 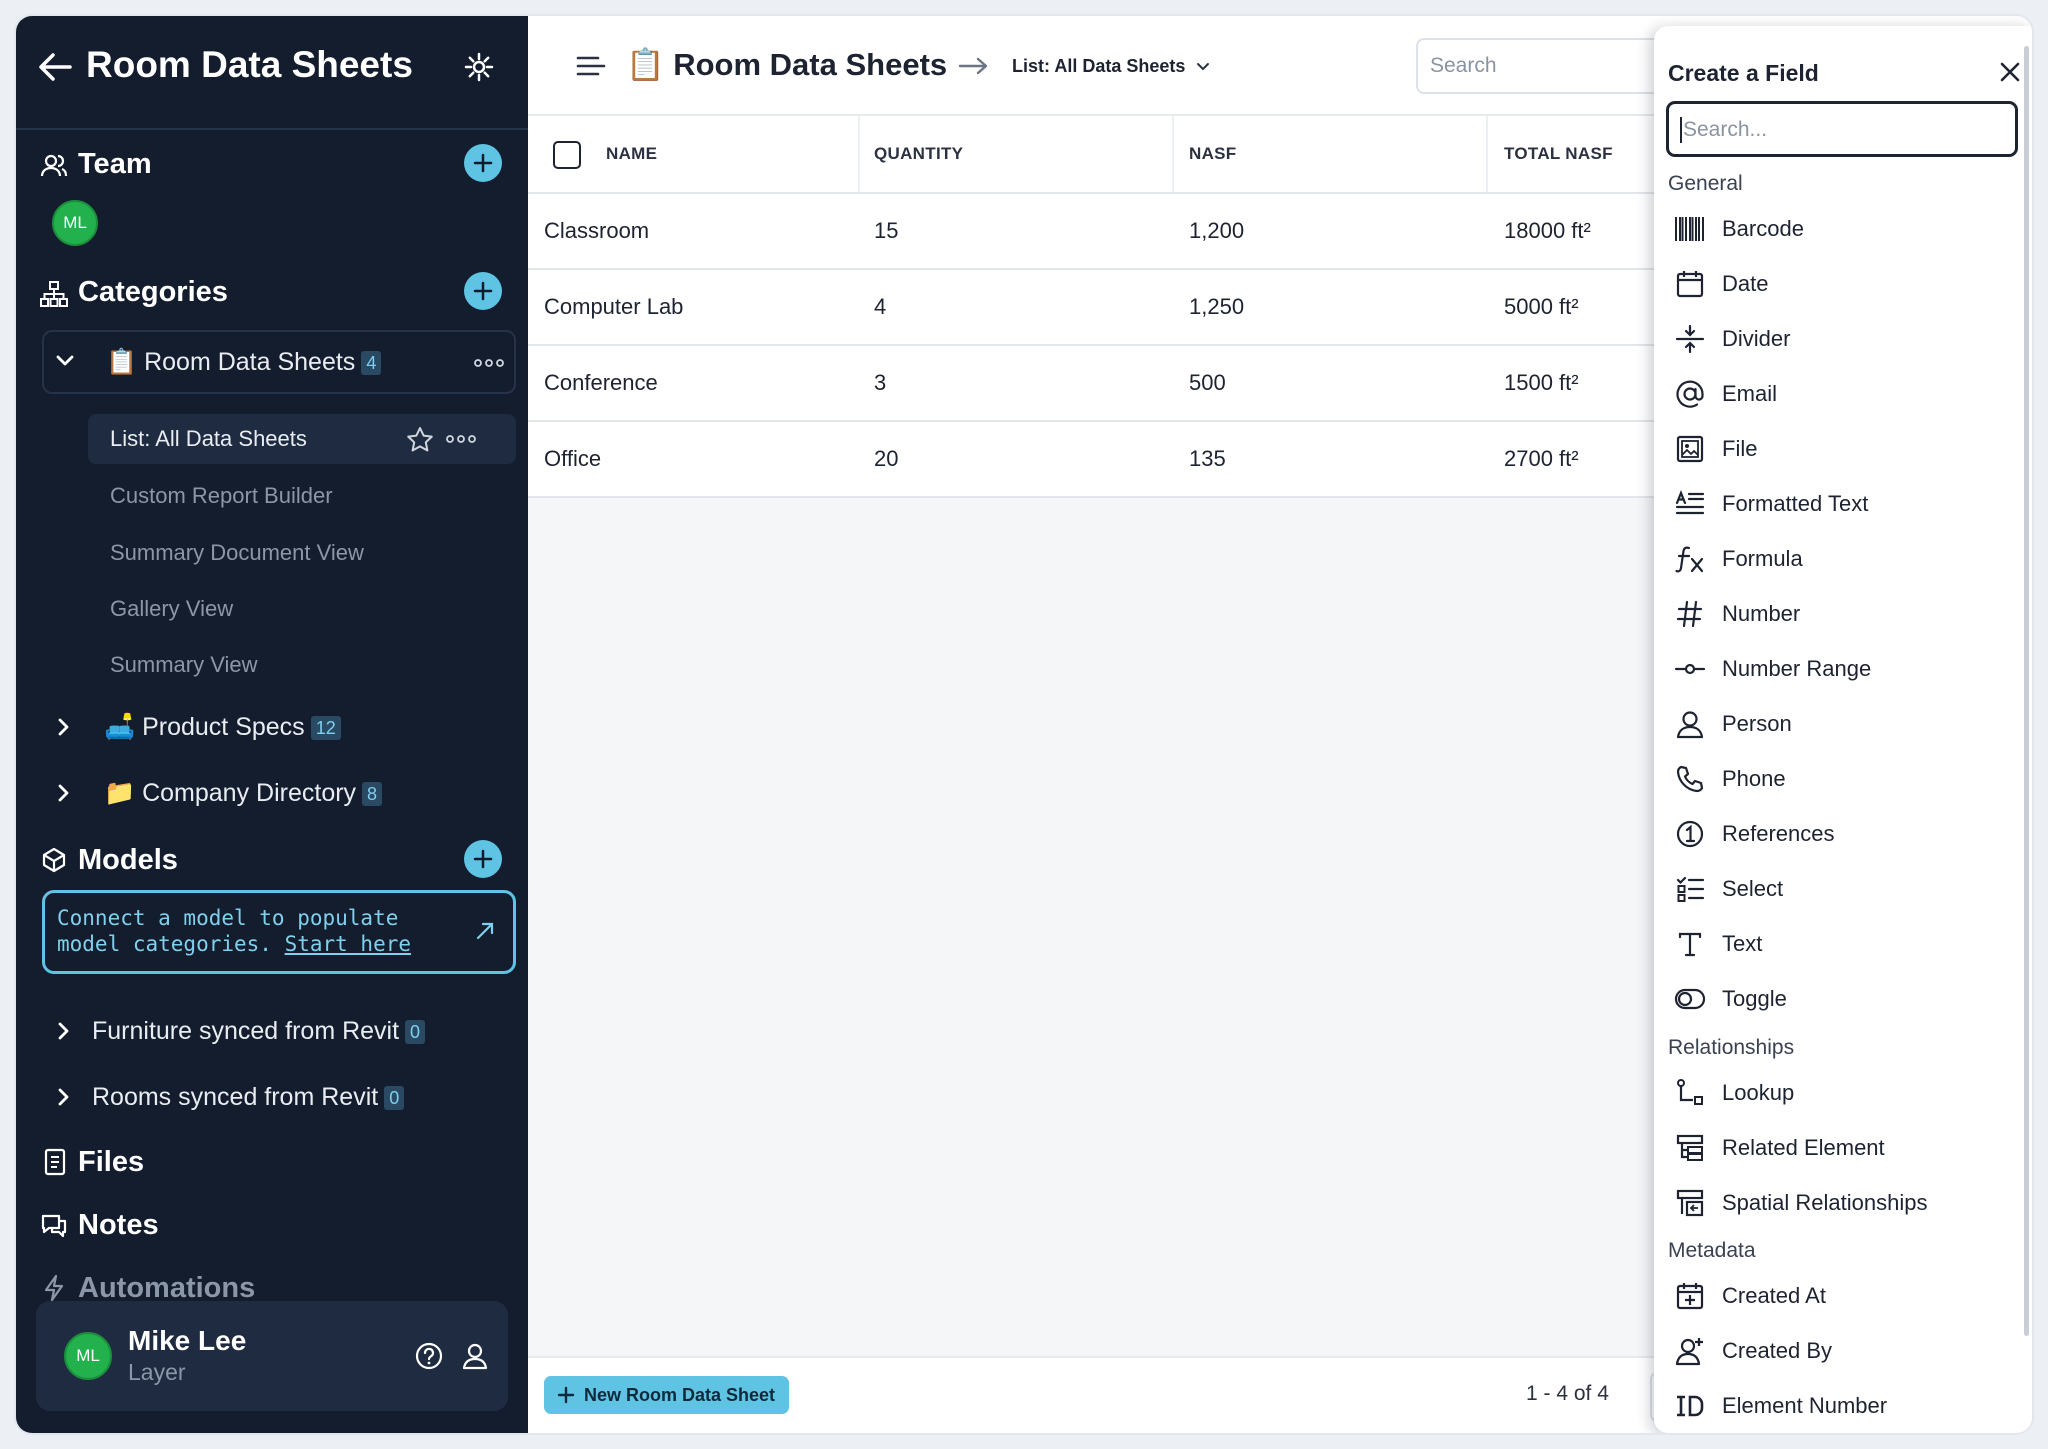 I want to click on field-type-formatted-text: Formatted Text, so click(x=1838, y=504).